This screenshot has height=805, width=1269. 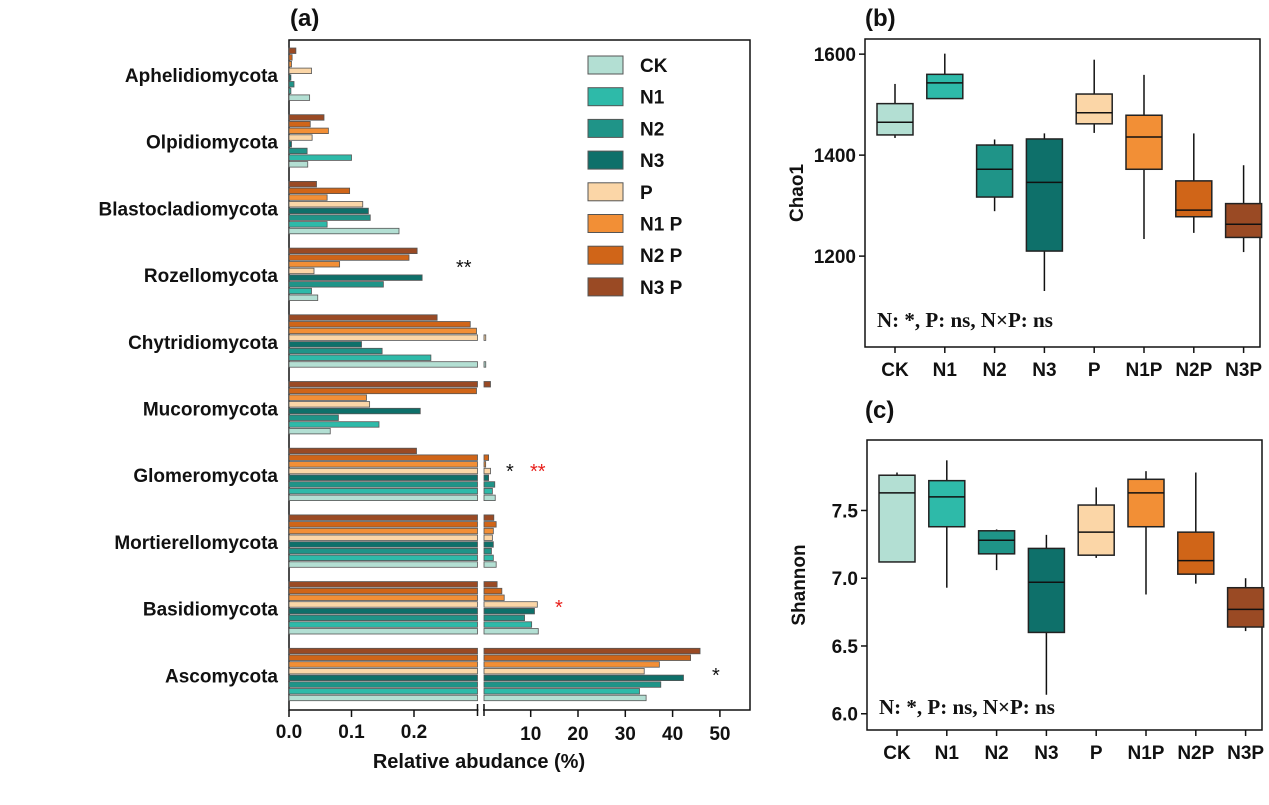 What do you see at coordinates (965, 320) in the screenshot?
I see `significance-summary: N: *, P: ns, N×P: ns` at bounding box center [965, 320].